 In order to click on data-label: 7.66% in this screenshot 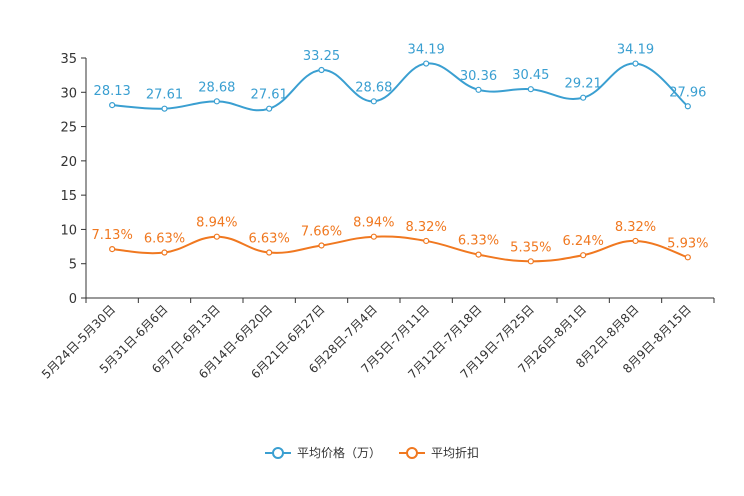, I will do `click(321, 231)`.